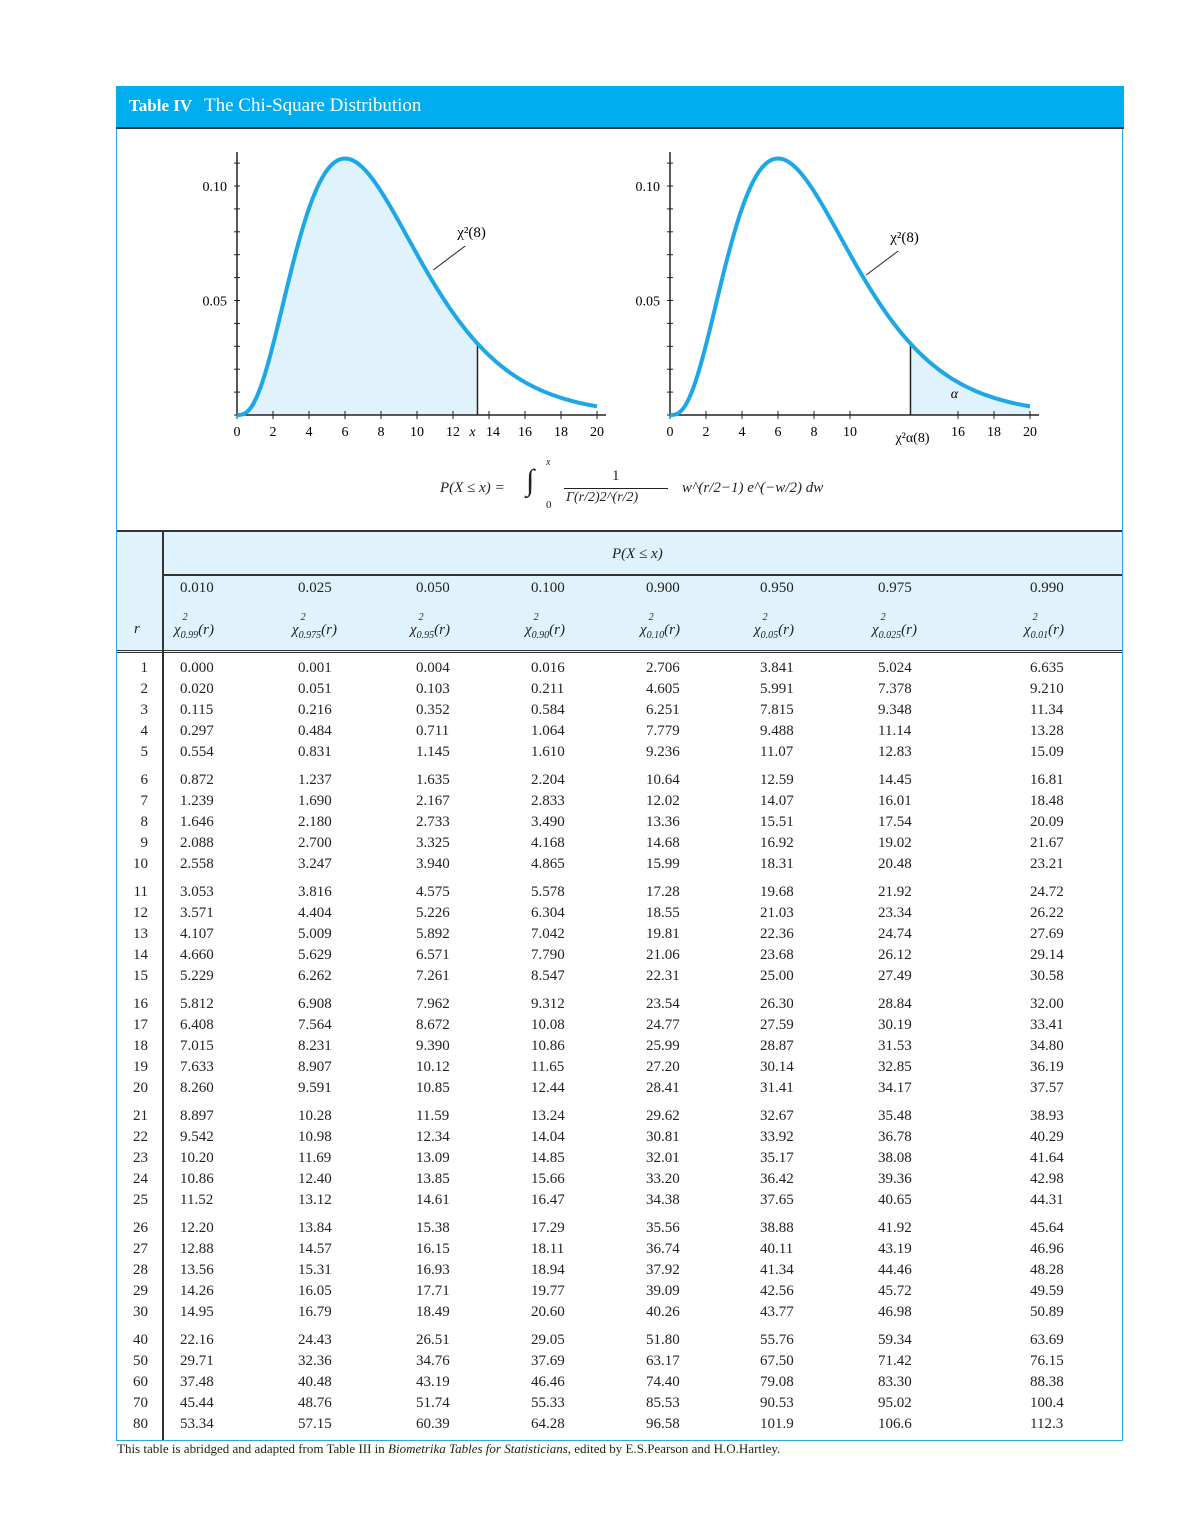  I want to click on degrees-of-freedom: 12, so click(140, 913).